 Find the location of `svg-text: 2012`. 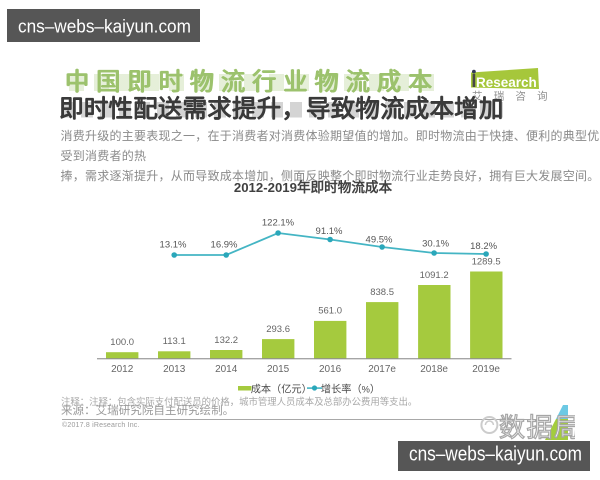

svg-text: 2012 is located at coordinates (122, 369).